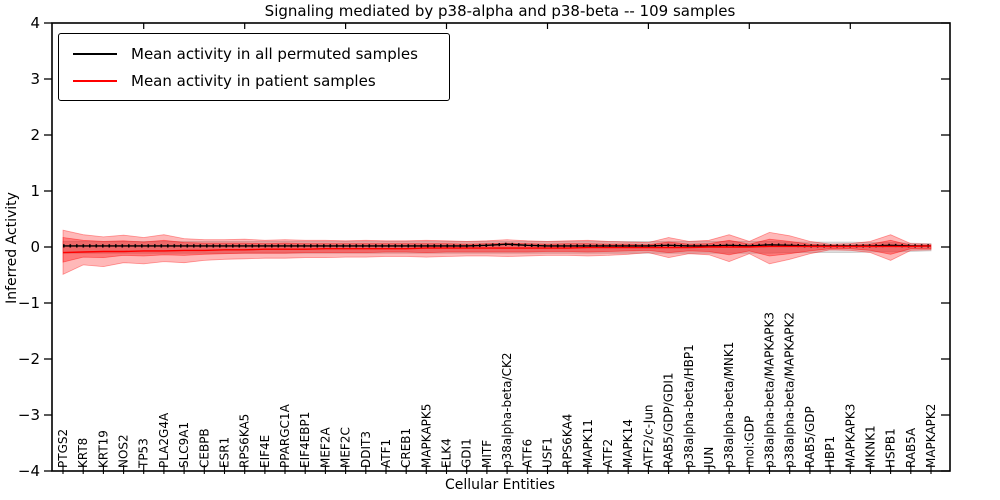  I want to click on x-tick-label: NOS2, so click(124, 451).